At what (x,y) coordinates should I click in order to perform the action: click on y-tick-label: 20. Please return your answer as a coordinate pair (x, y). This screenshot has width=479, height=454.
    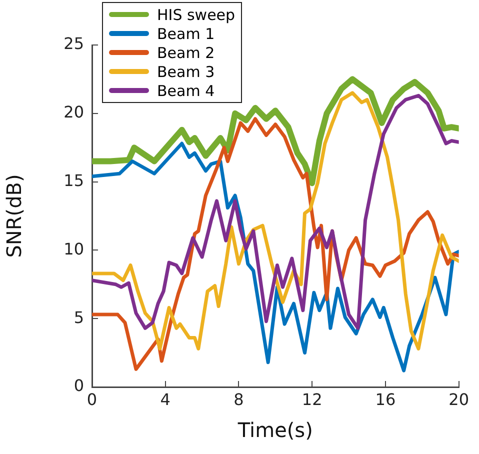
    Looking at the image, I should click on (74, 112).